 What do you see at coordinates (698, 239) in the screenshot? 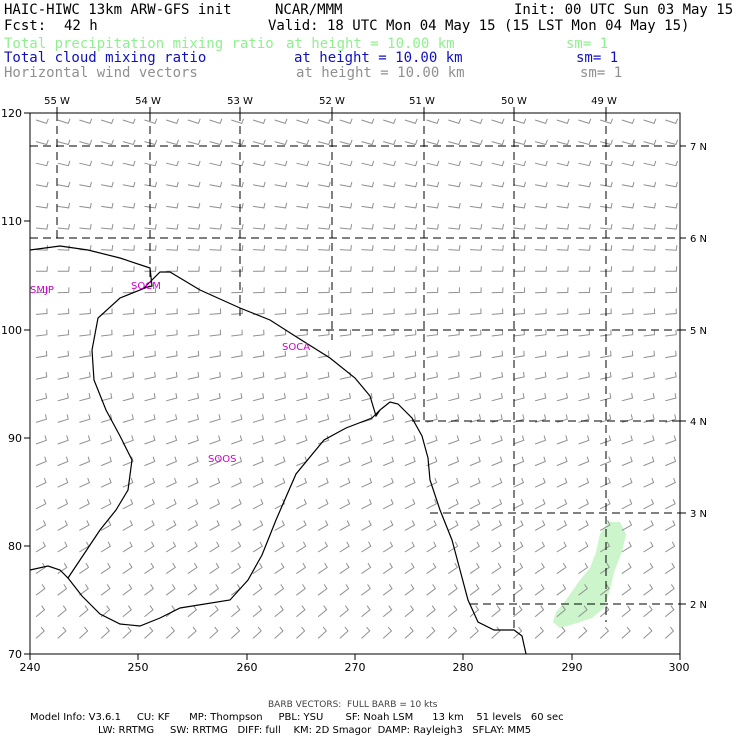
I see `lat-label: 6 N` at bounding box center [698, 239].